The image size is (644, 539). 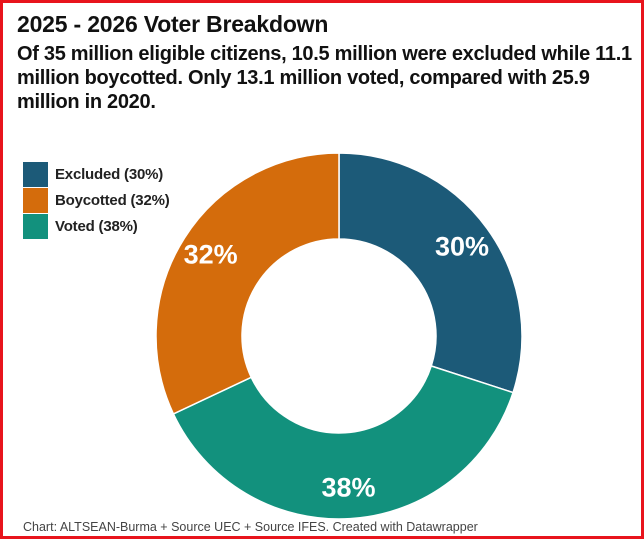 What do you see at coordinates (109, 174) in the screenshot?
I see `legend-label: Excluded (30%)` at bounding box center [109, 174].